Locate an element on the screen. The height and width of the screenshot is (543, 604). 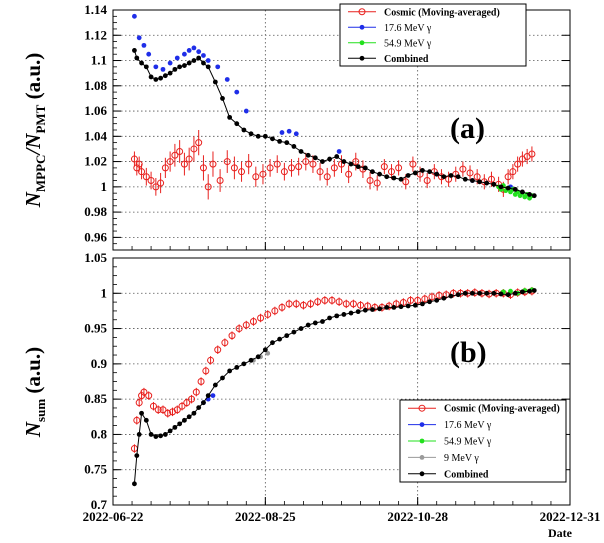
y-tick-label: 1 is located at coordinates (104, 292).